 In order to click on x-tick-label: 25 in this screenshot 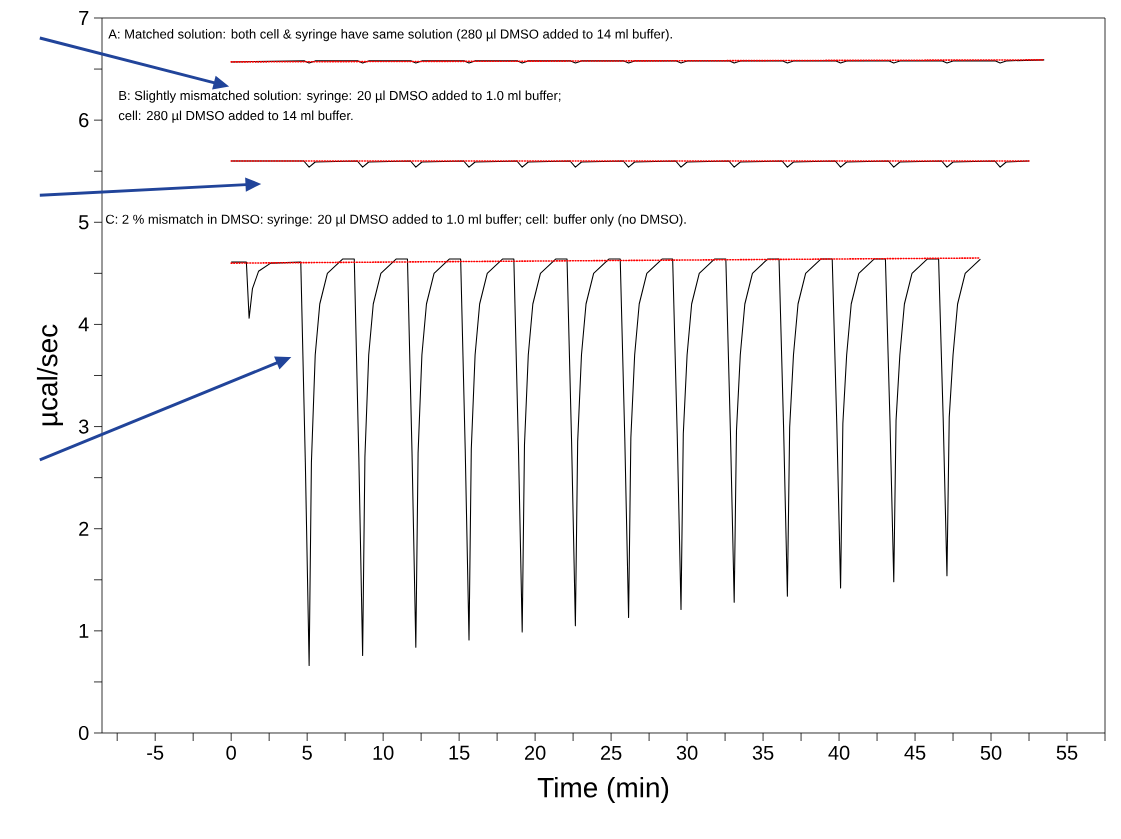, I will do `click(611, 752)`.